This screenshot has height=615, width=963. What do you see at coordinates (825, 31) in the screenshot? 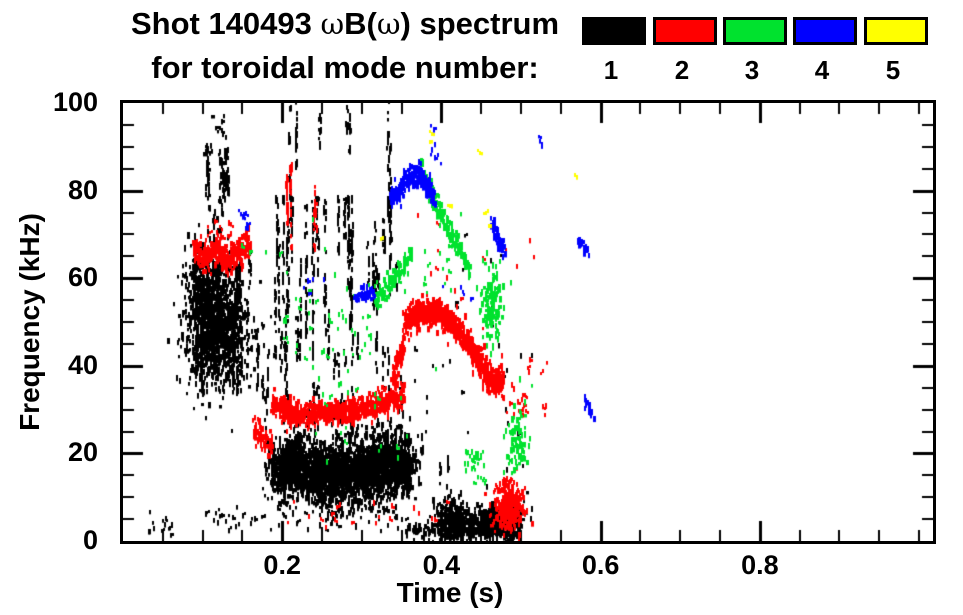
I see `legend-swatch-n4` at bounding box center [825, 31].